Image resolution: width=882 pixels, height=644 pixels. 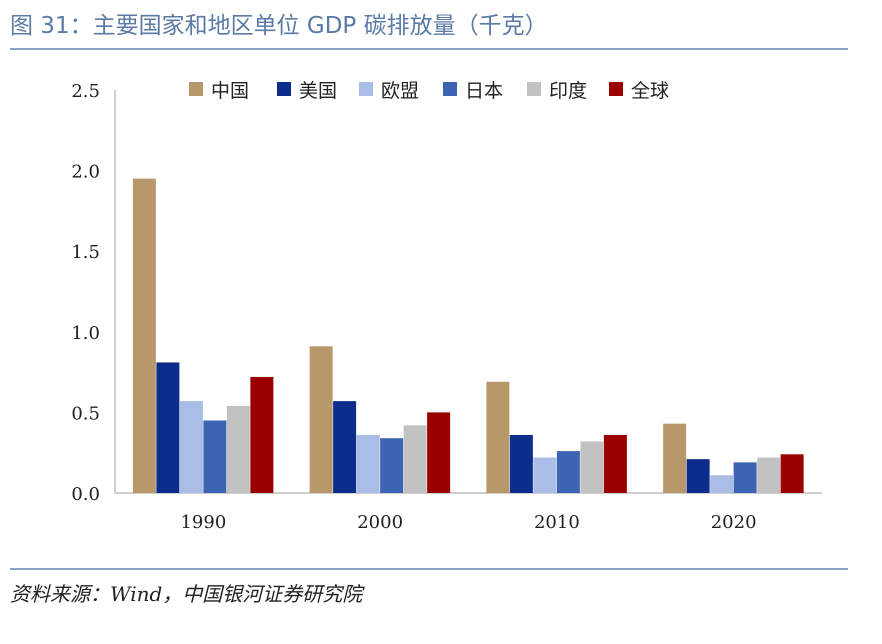 I want to click on legend: 中国 美国 欧盟 日本 印度 全球, so click(x=429, y=91).